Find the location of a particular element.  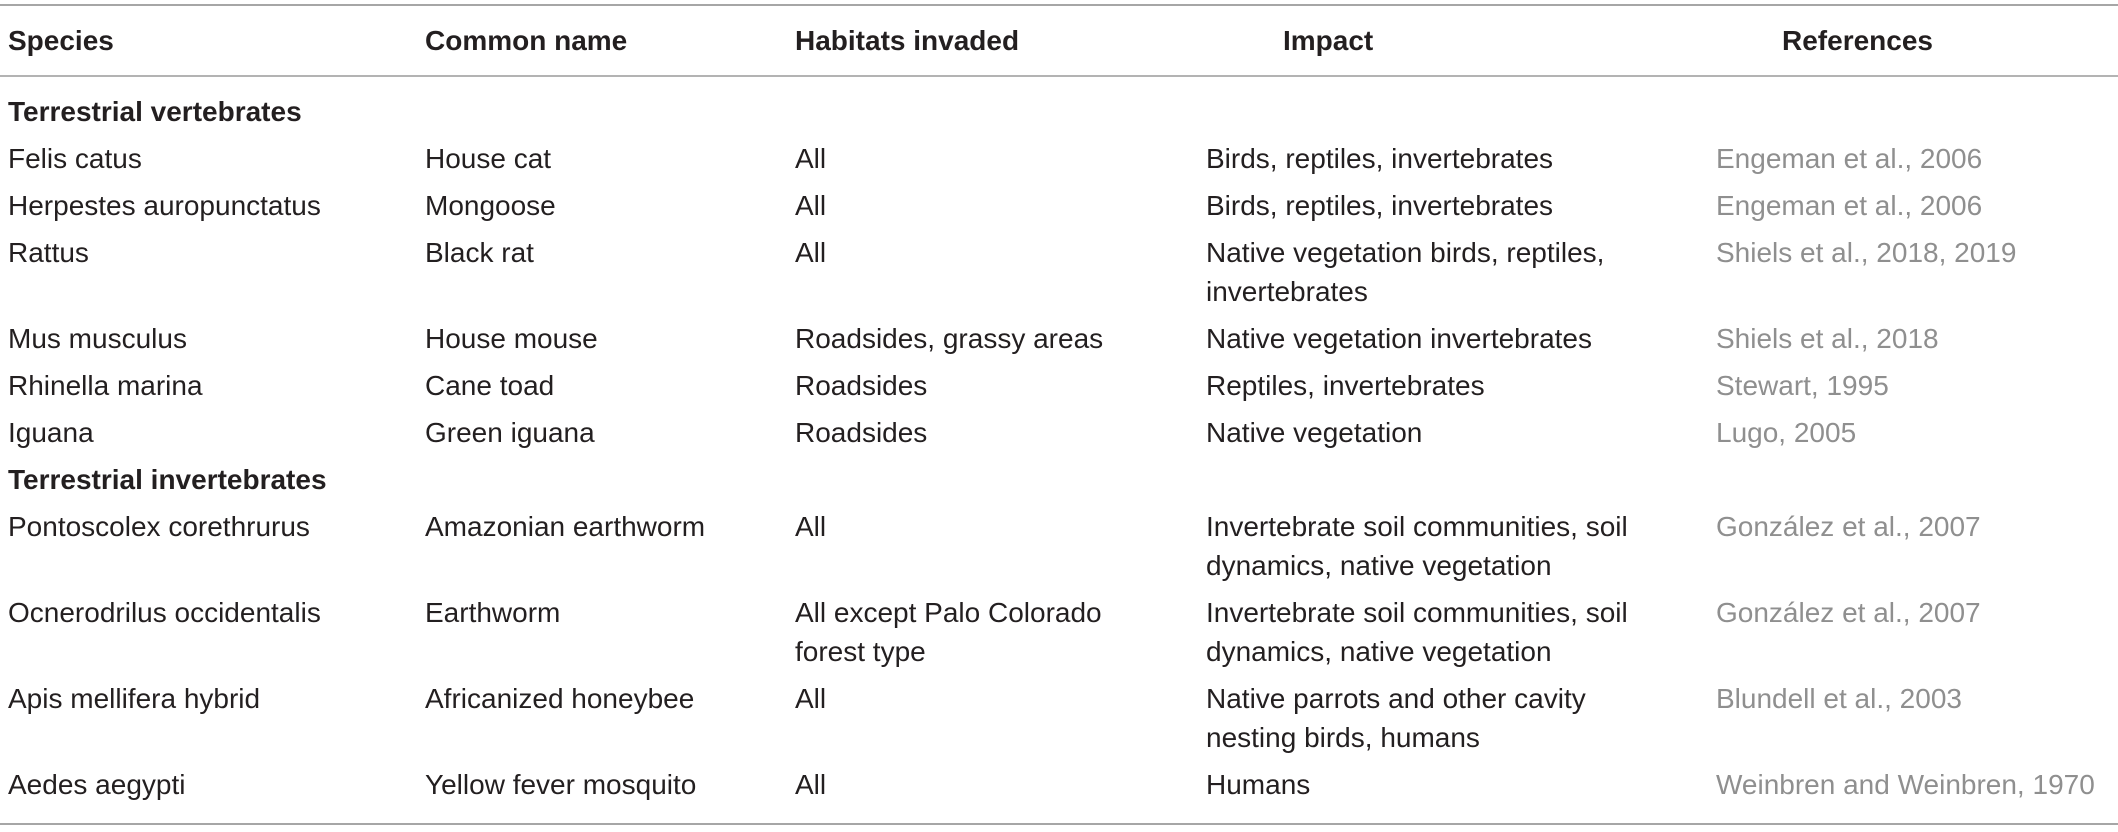

section-heading: Terrestrial invertebrates is located at coordinates (167, 479).